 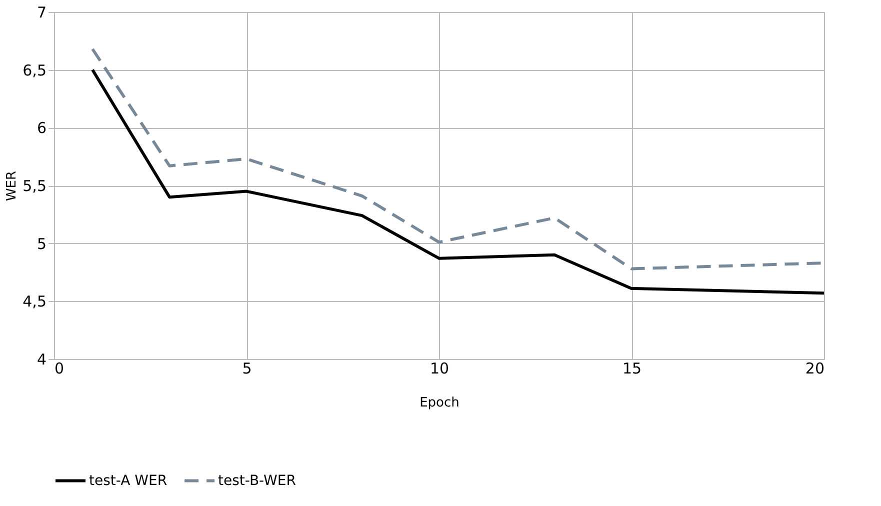 What do you see at coordinates (440, 403) in the screenshot?
I see `x-axis-title: Epoch` at bounding box center [440, 403].